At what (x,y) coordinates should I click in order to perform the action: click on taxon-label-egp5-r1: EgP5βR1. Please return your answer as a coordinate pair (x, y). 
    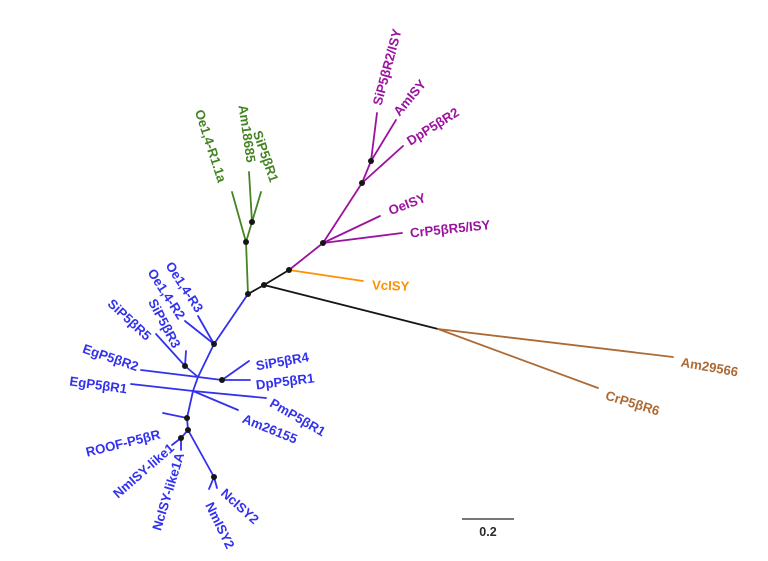
    Looking at the image, I should click on (98, 385).